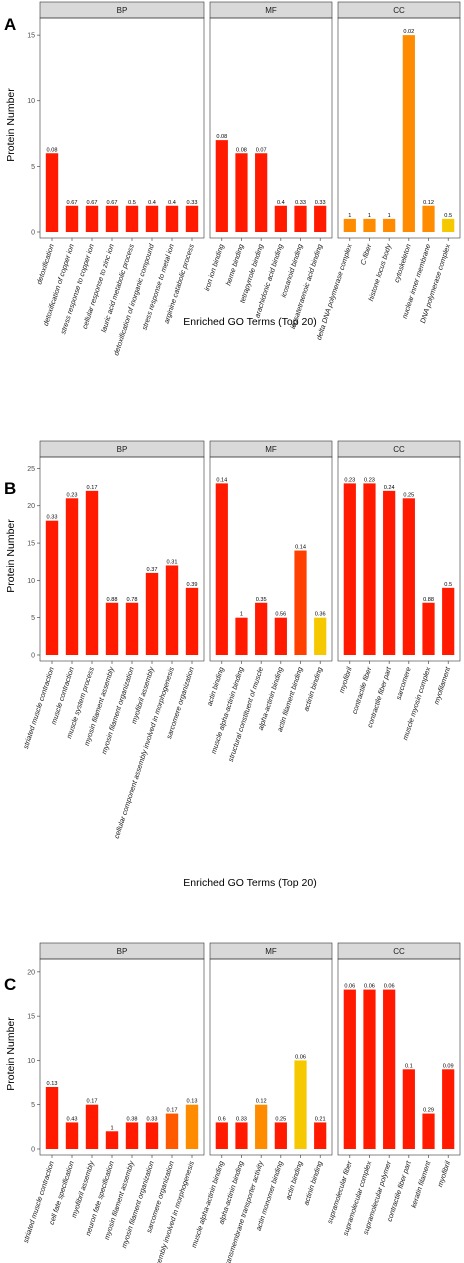 The image size is (464, 1263). What do you see at coordinates (11, 125) in the screenshot?
I see `y-axis-title: Protein Number` at bounding box center [11, 125].